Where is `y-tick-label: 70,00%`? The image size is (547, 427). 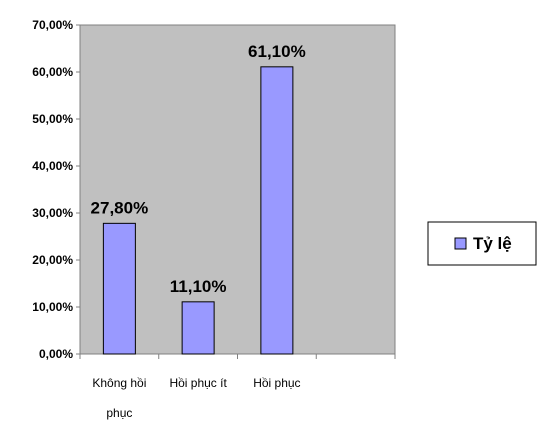 y-tick-label: 70,00% is located at coordinates (52, 25).